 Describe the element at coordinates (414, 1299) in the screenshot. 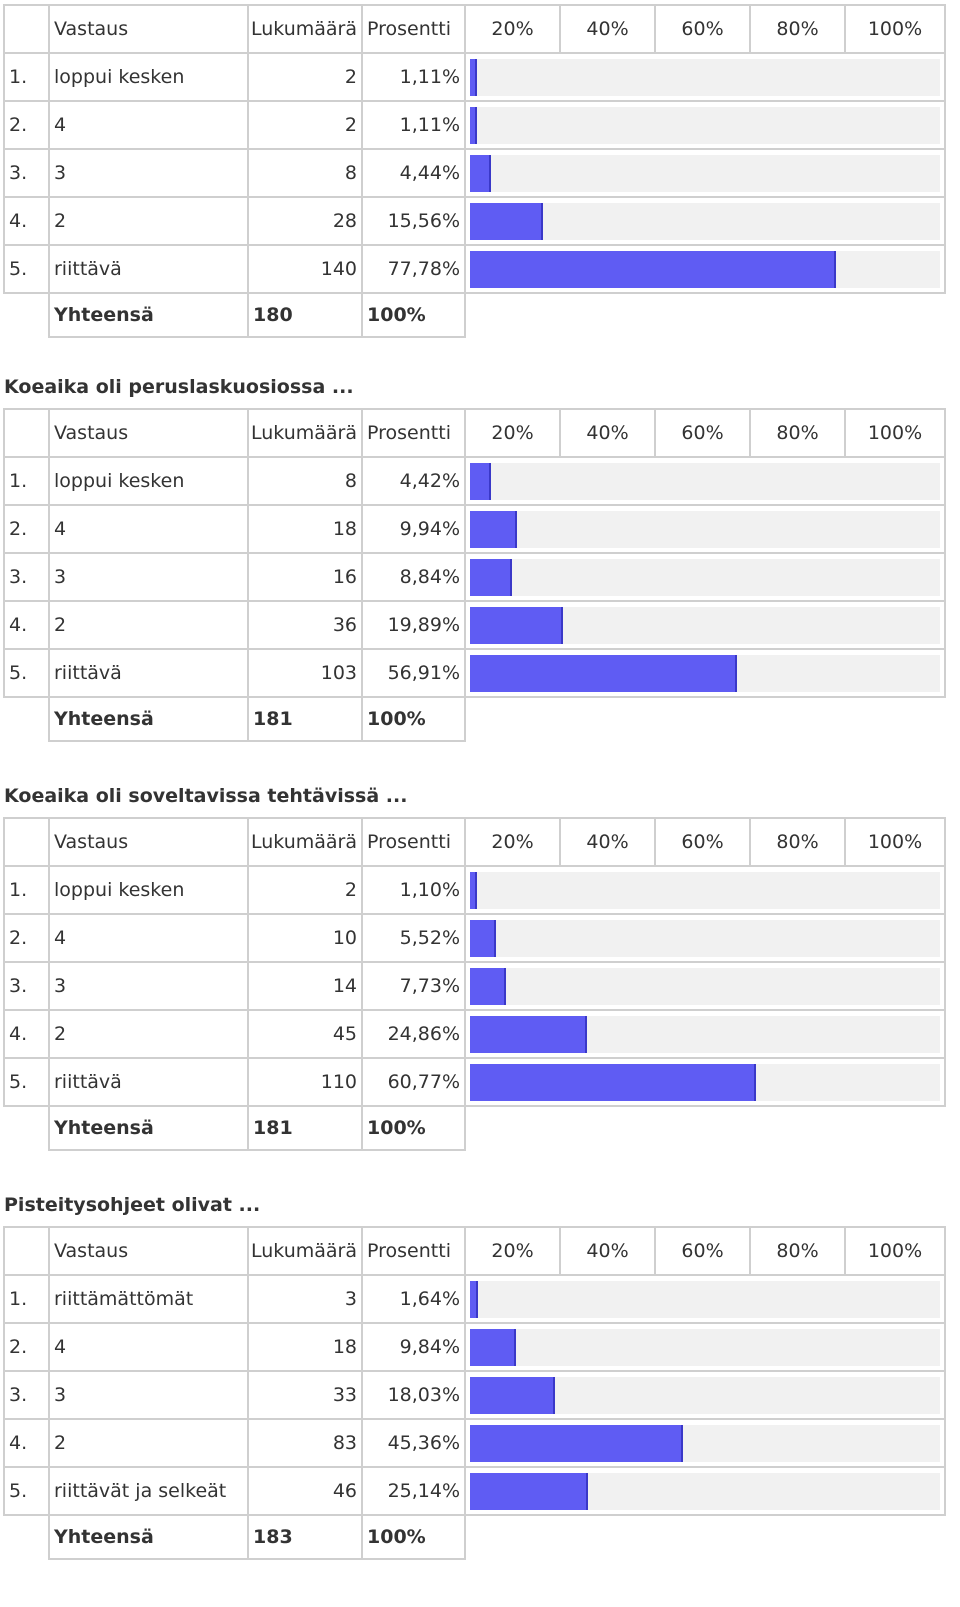

I see `row-percent: 1,64%` at that location.